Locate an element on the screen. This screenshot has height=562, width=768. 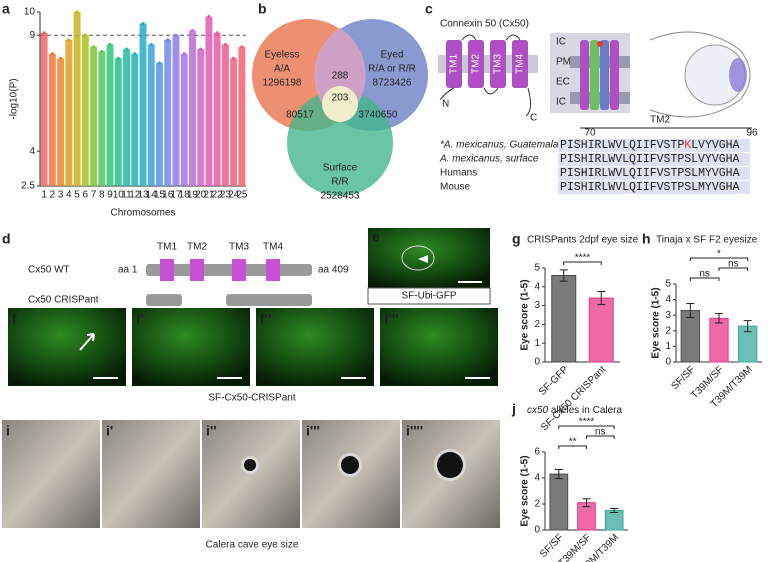
layer-label: IC is located at coordinates (561, 42).